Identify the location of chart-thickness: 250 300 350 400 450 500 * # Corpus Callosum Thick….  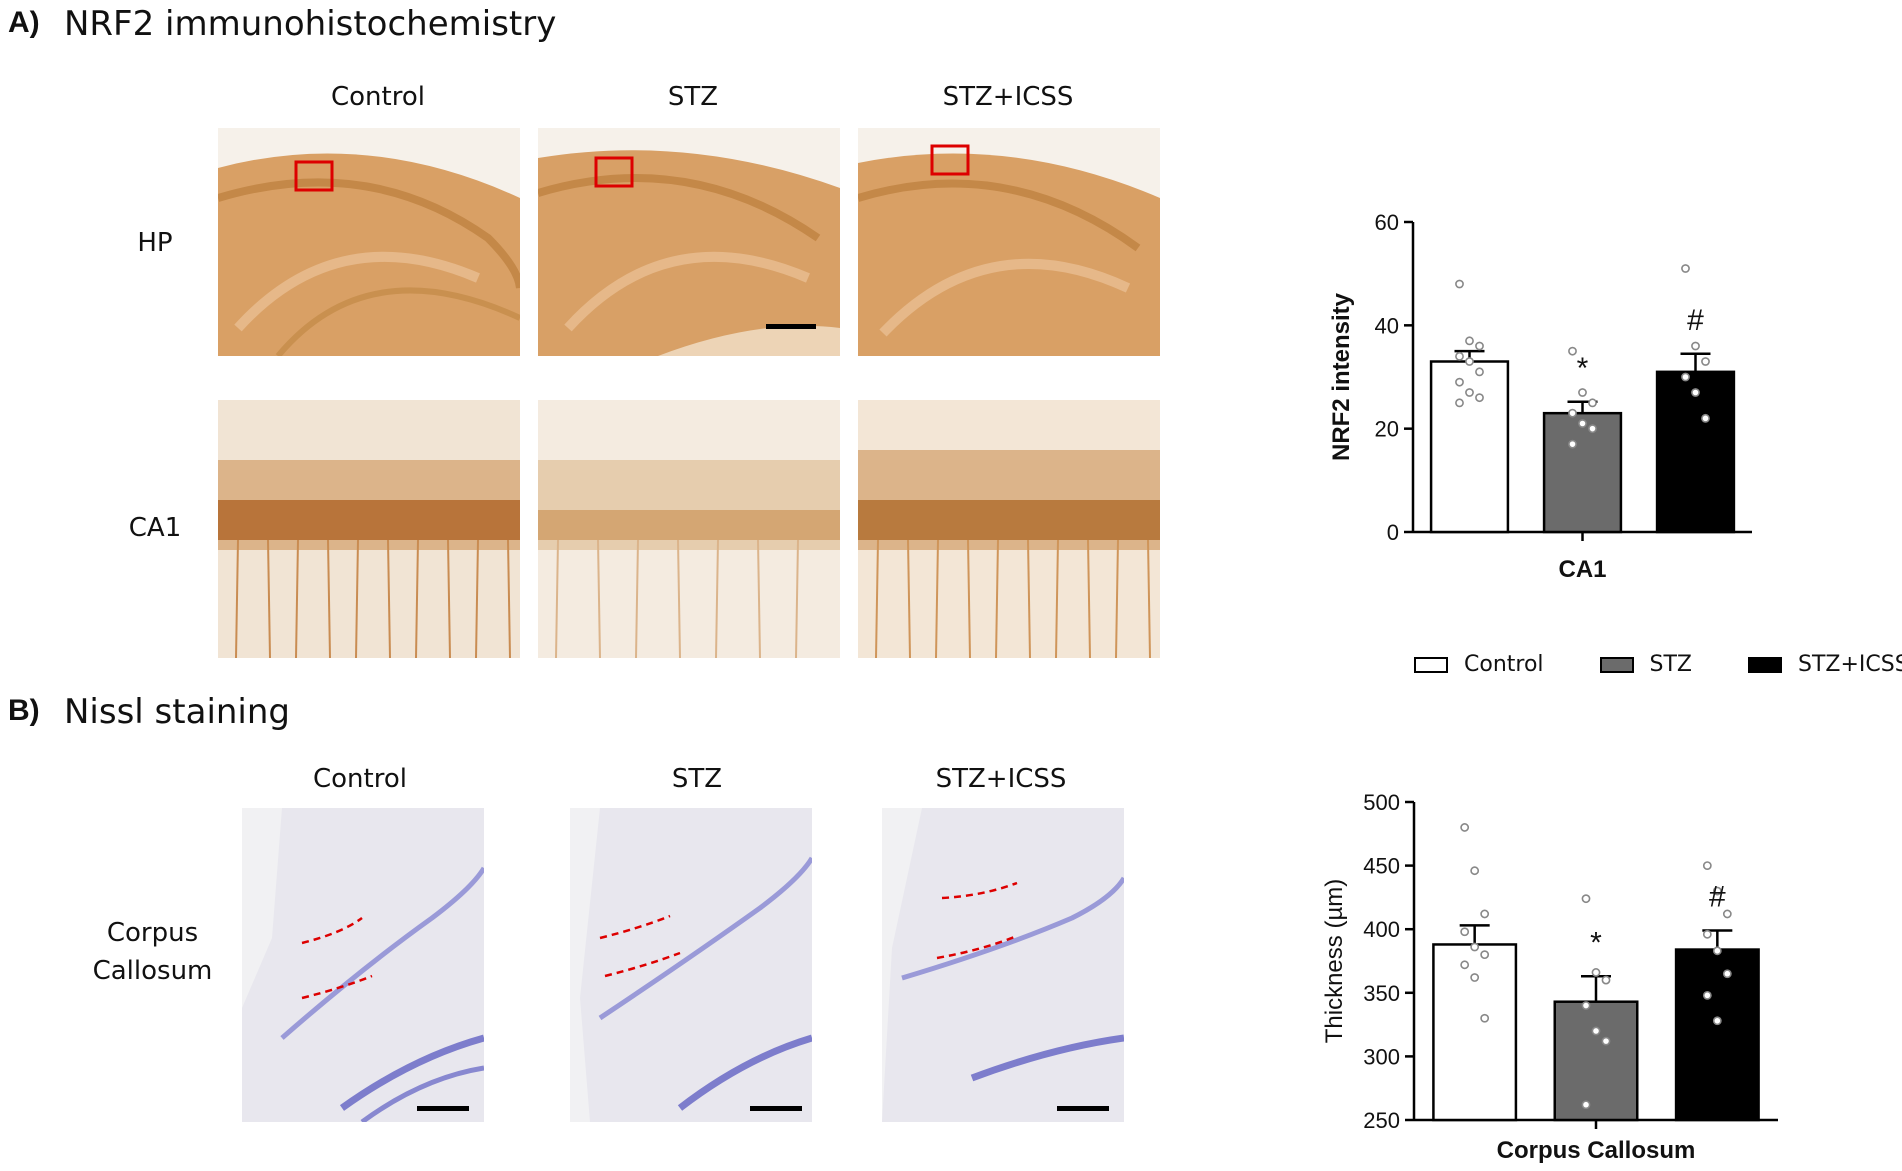
(1600, 973).